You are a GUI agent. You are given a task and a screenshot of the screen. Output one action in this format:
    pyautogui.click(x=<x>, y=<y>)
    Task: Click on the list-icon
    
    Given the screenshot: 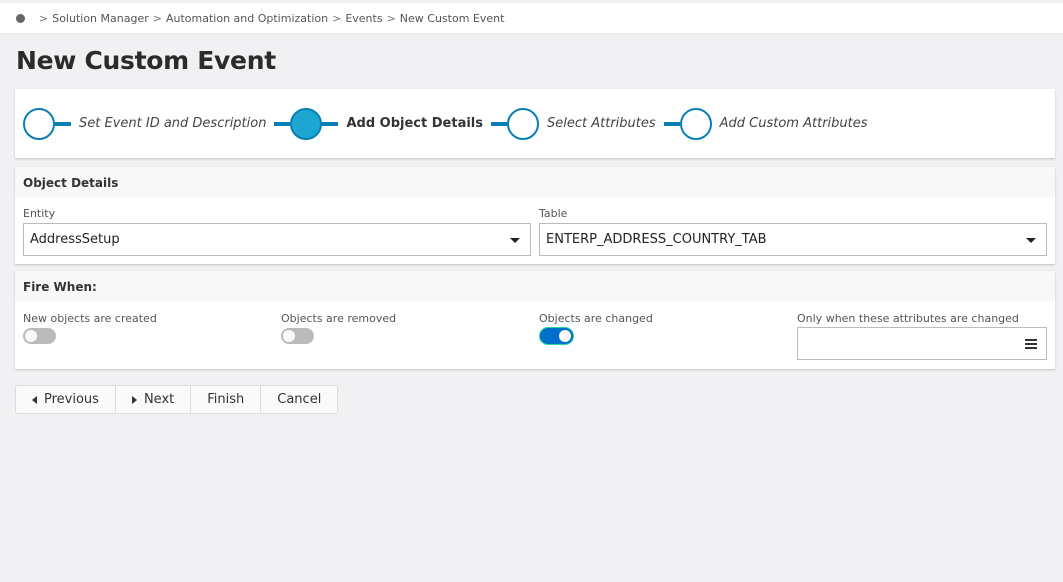 What is the action you would take?
    pyautogui.click(x=1031, y=344)
    